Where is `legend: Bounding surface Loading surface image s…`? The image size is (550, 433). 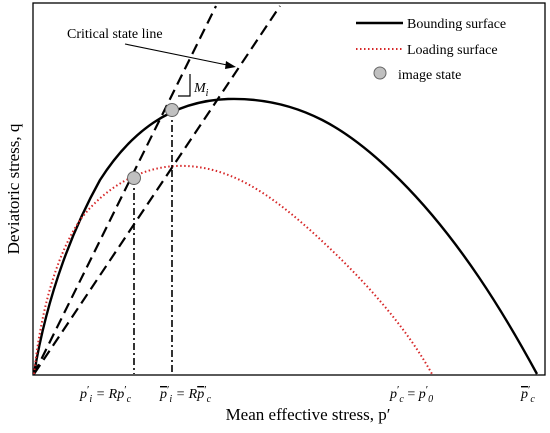
legend: Bounding surface Loading surface image s… is located at coordinates (431, 50).